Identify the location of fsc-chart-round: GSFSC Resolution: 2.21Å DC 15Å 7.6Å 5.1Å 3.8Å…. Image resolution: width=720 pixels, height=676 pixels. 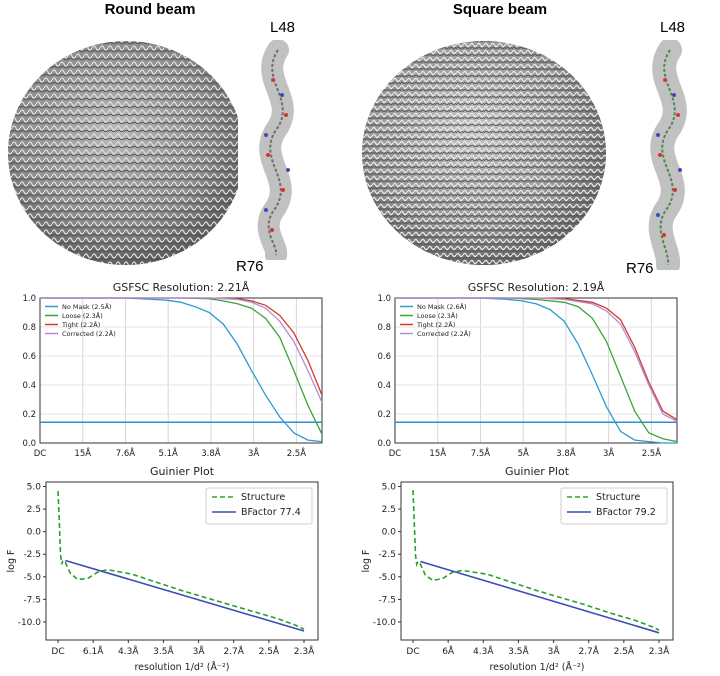
(172, 370).